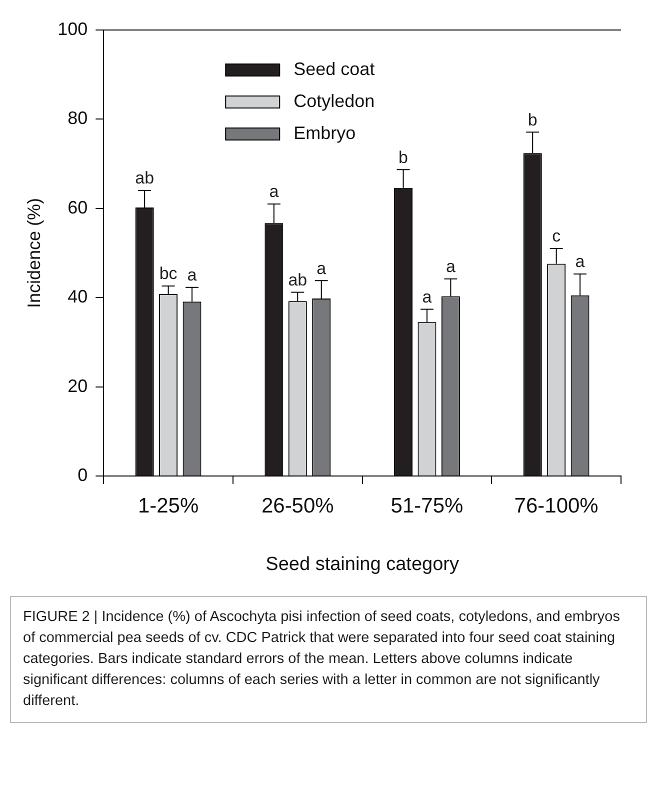 This screenshot has height=810, width=657. Describe the element at coordinates (78, 118) in the screenshot. I see `y-tick-label: 80` at that location.